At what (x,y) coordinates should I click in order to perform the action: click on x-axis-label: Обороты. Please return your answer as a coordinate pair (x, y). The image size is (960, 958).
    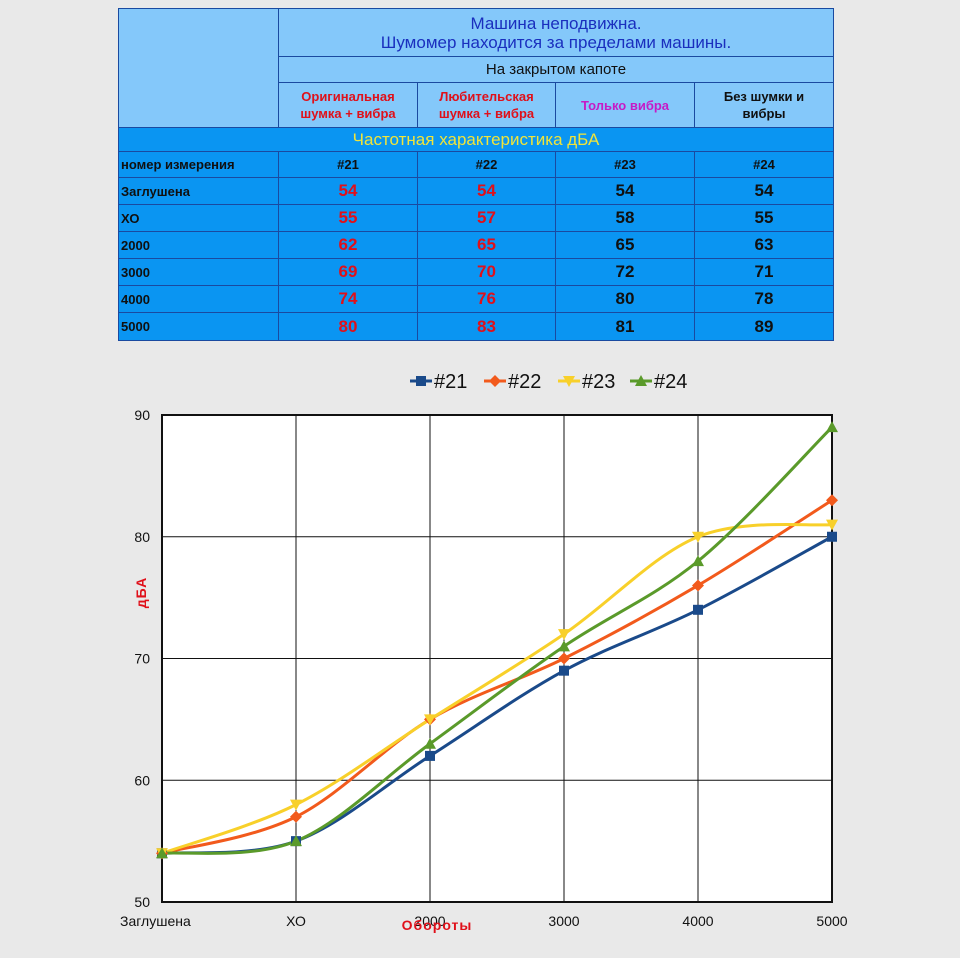
    Looking at the image, I should click on (437, 925).